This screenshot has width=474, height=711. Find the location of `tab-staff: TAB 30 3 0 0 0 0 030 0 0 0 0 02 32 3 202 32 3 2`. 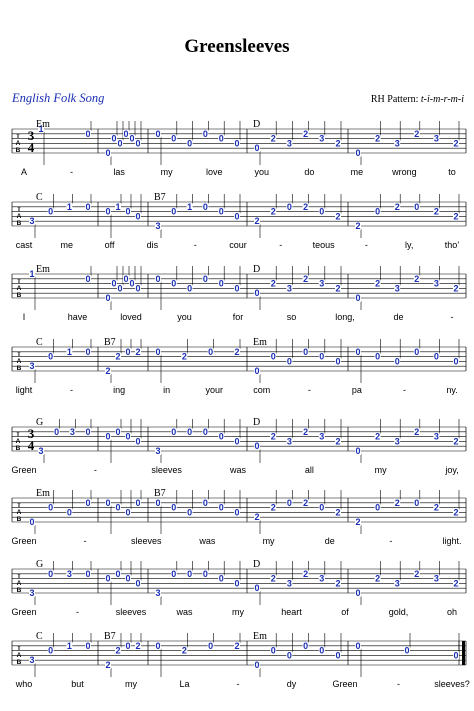

tab-staff: TAB 30 3 0 0 0 0 030 0 0 0 0 02 32 3 202 32 3 2 is located at coordinates (239, 583).